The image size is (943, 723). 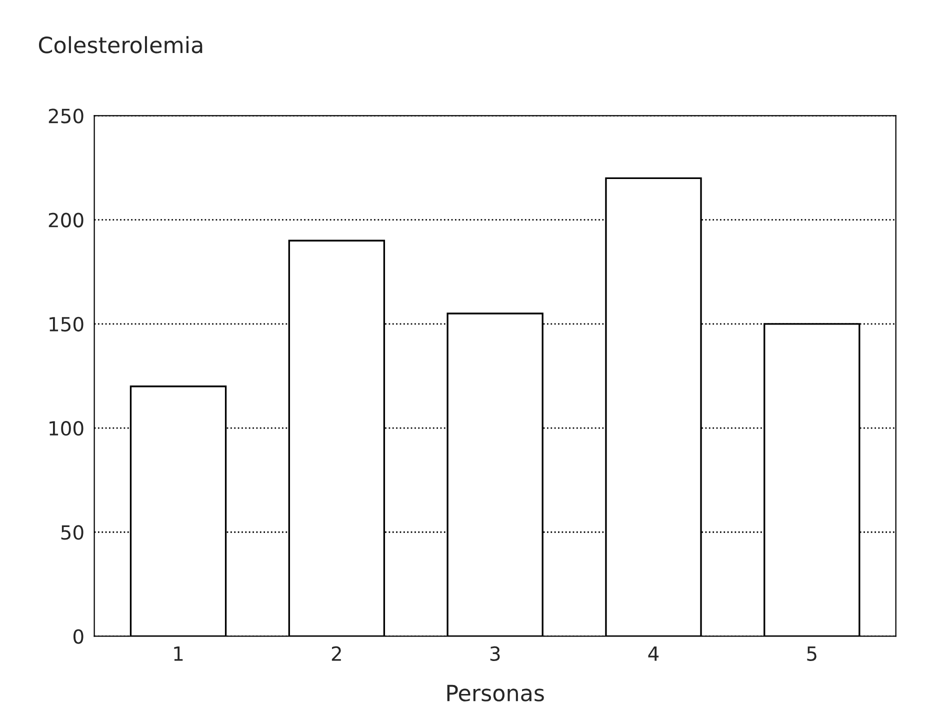 What do you see at coordinates (67, 428) in the screenshot?
I see `y-tick-label: 100` at bounding box center [67, 428].